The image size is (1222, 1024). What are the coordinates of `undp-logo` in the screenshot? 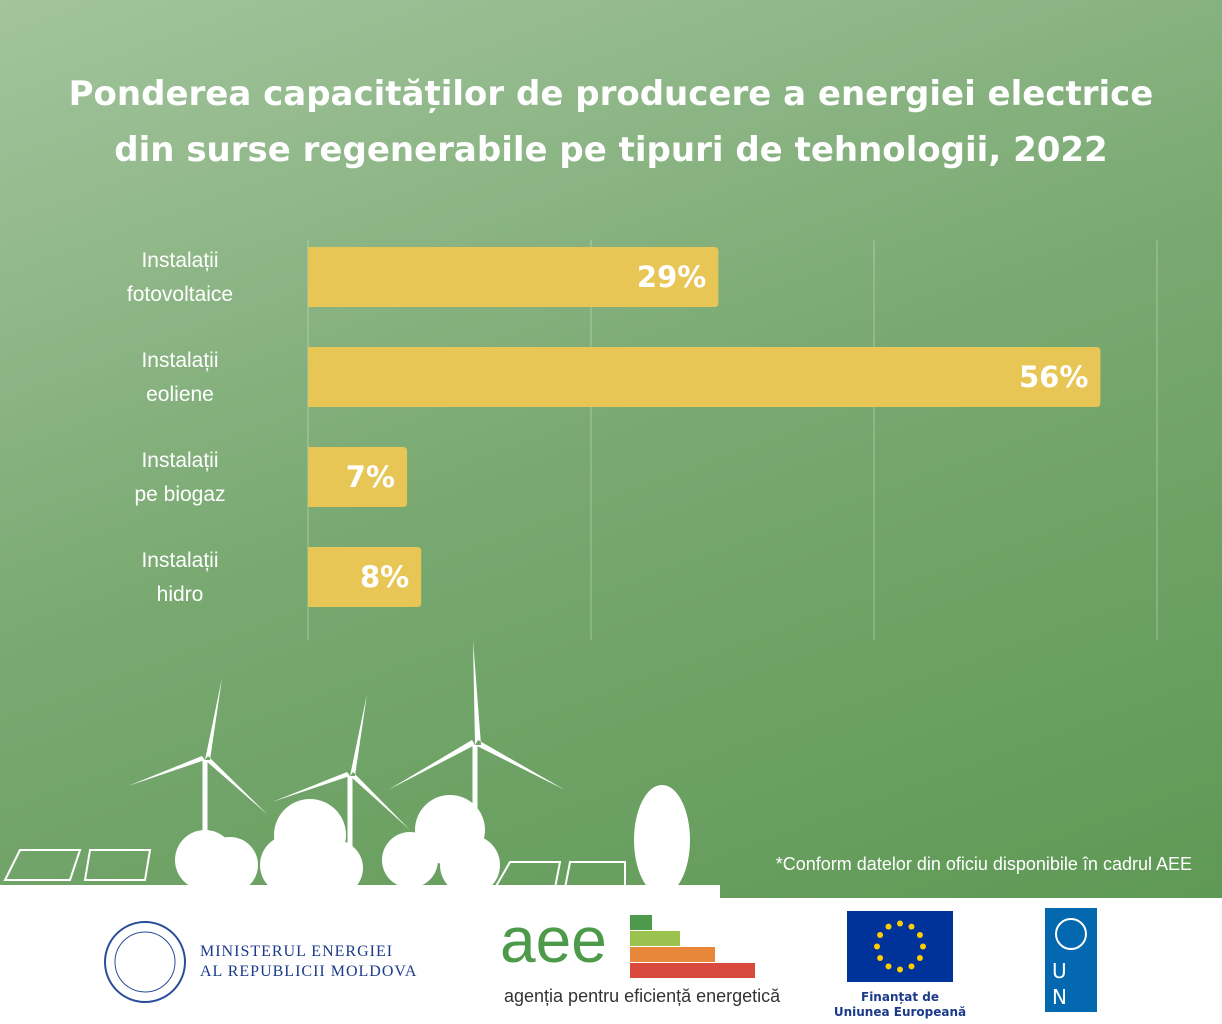 It's located at (1071, 960).